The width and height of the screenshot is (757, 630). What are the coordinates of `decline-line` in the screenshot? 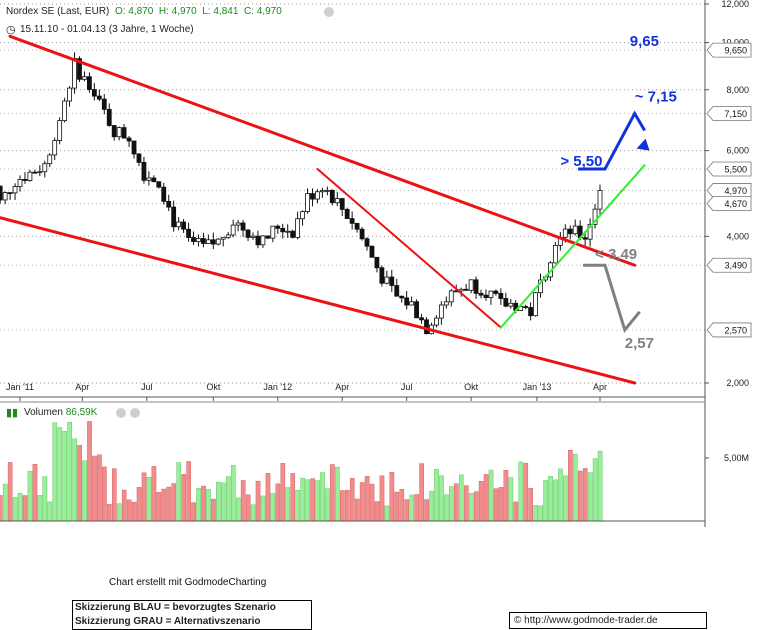 It's located at (409, 248).